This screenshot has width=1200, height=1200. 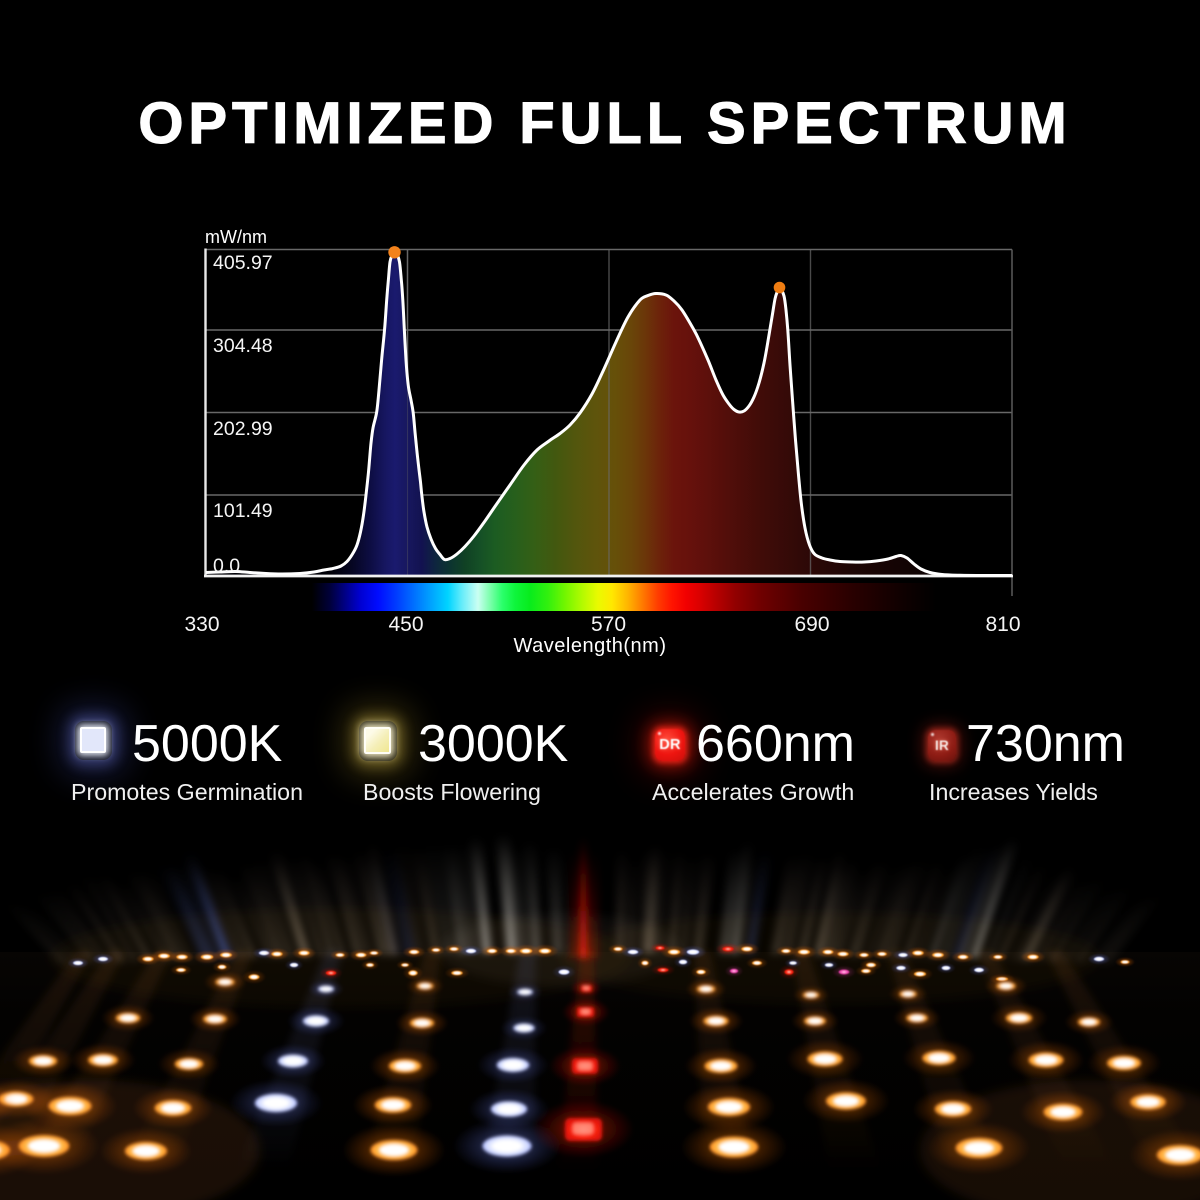 What do you see at coordinates (608, 624) in the screenshot?
I see `svg-text: 570` at bounding box center [608, 624].